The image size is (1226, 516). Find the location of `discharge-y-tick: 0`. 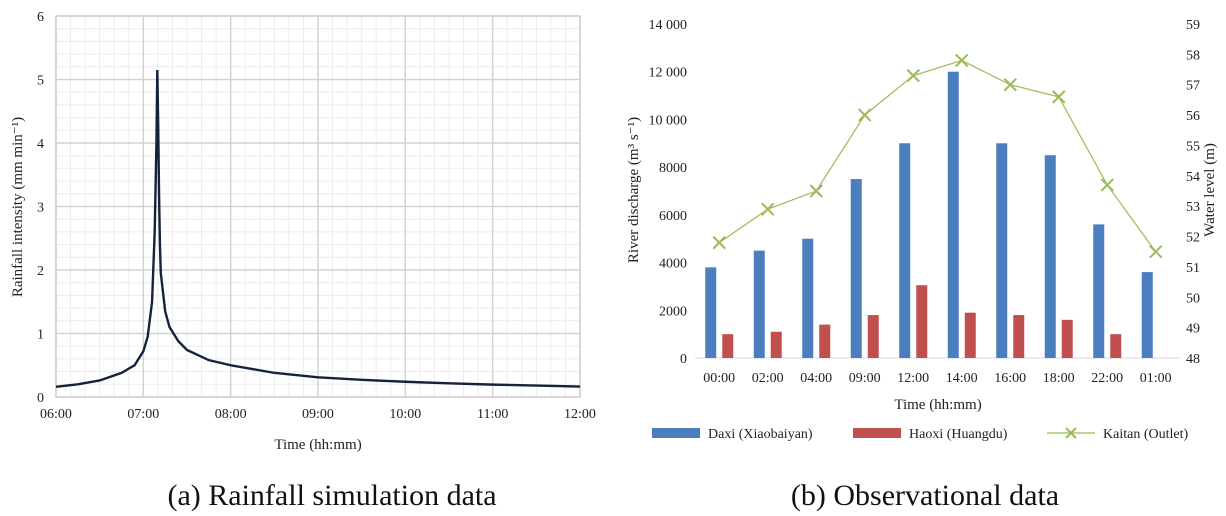

discharge-y-tick: 0 is located at coordinates (683, 359).